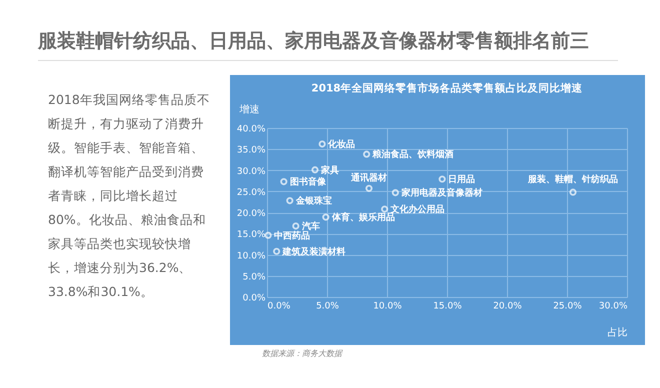 Image resolution: width=660 pixels, height=388 pixels. Describe the element at coordinates (251, 256) in the screenshot. I see `y-tick-label: 10.0%` at that location.